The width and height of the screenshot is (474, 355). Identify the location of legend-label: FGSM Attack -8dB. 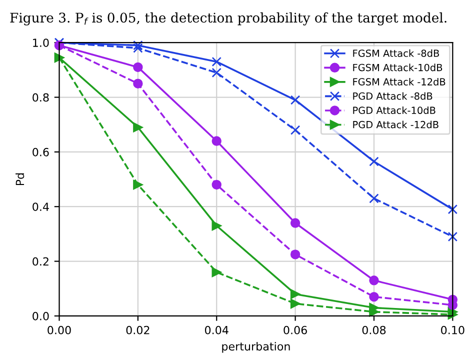
(396, 53).